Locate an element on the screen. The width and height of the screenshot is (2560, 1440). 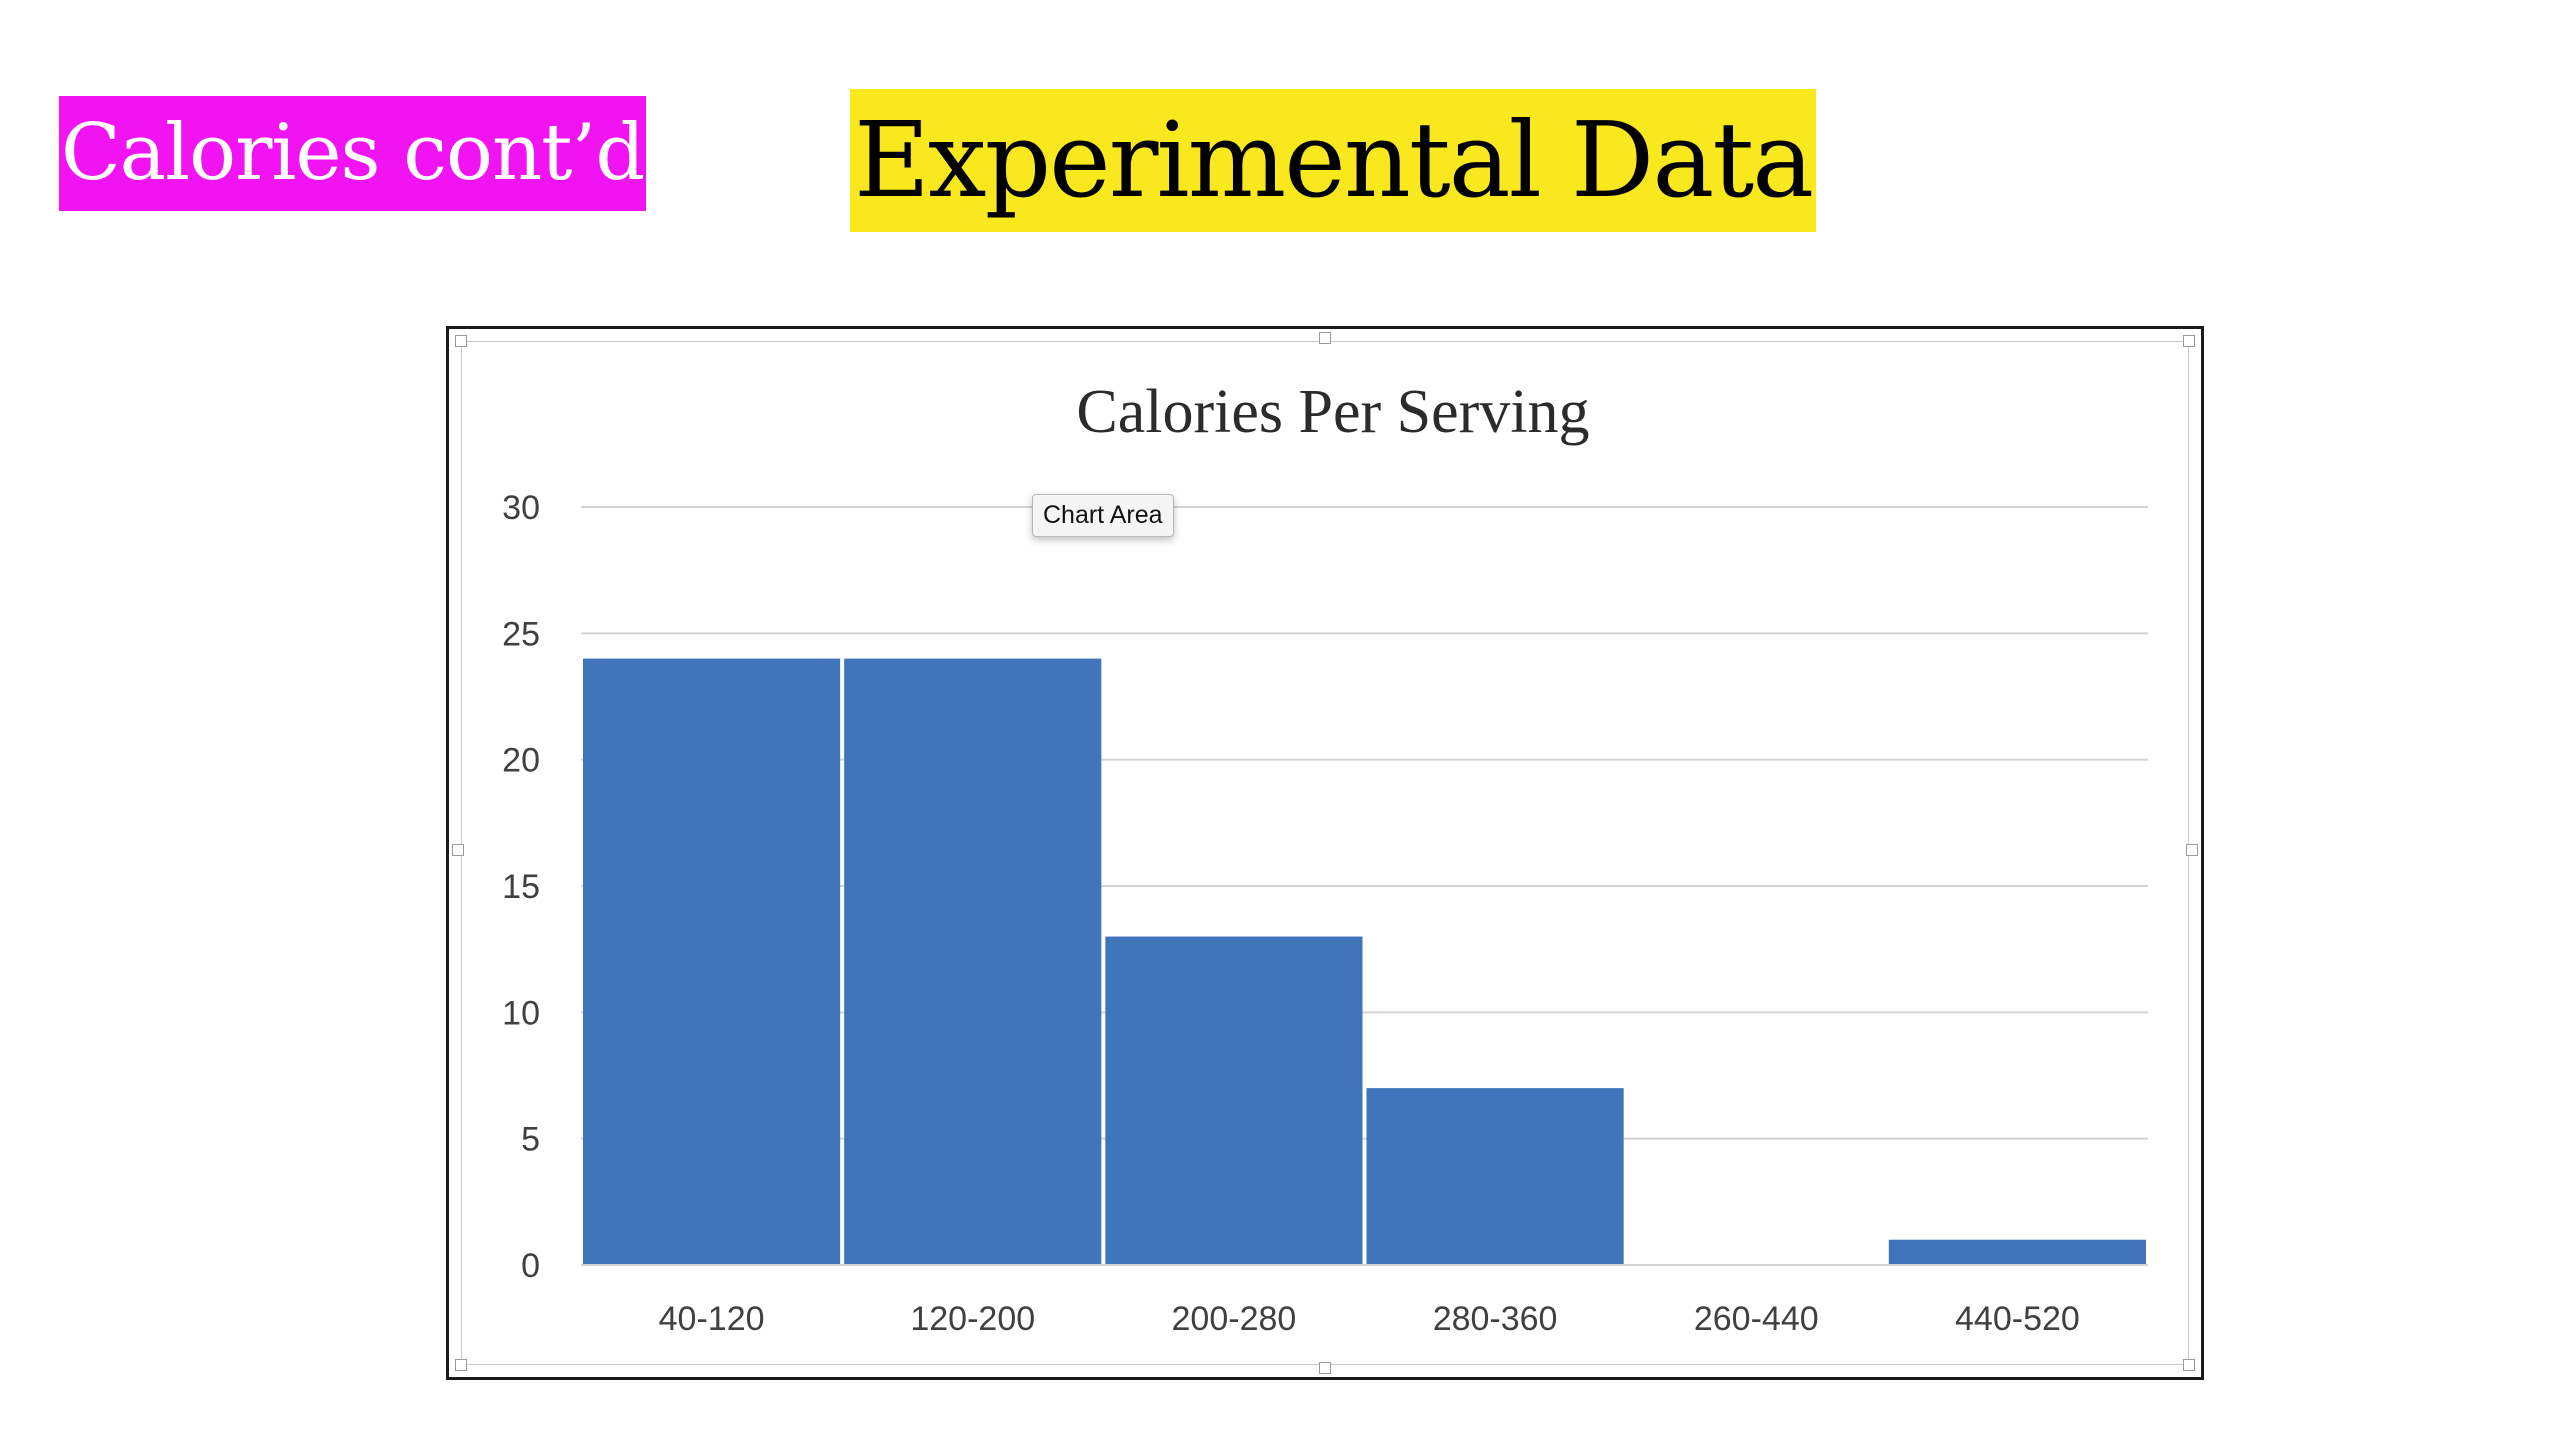
resize-handle-bottom-right is located at coordinates (2189, 1365).